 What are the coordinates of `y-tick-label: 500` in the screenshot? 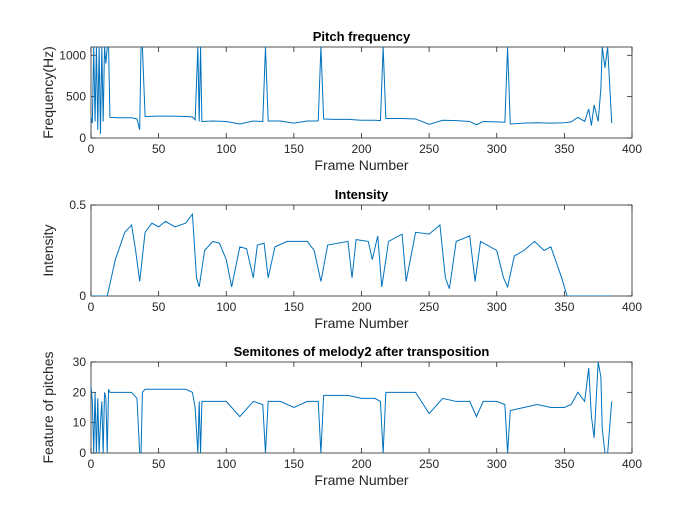 It's located at (76, 97).